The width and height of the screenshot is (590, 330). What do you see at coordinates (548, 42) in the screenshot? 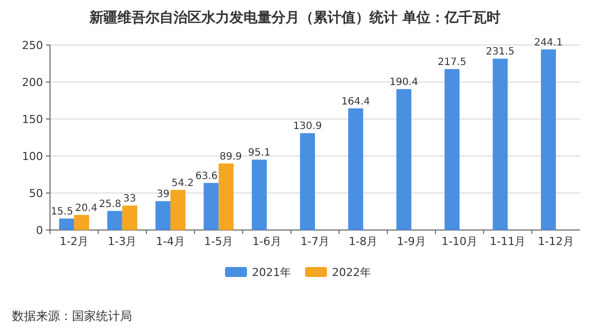
I see `data-label: 244.1` at bounding box center [548, 42].